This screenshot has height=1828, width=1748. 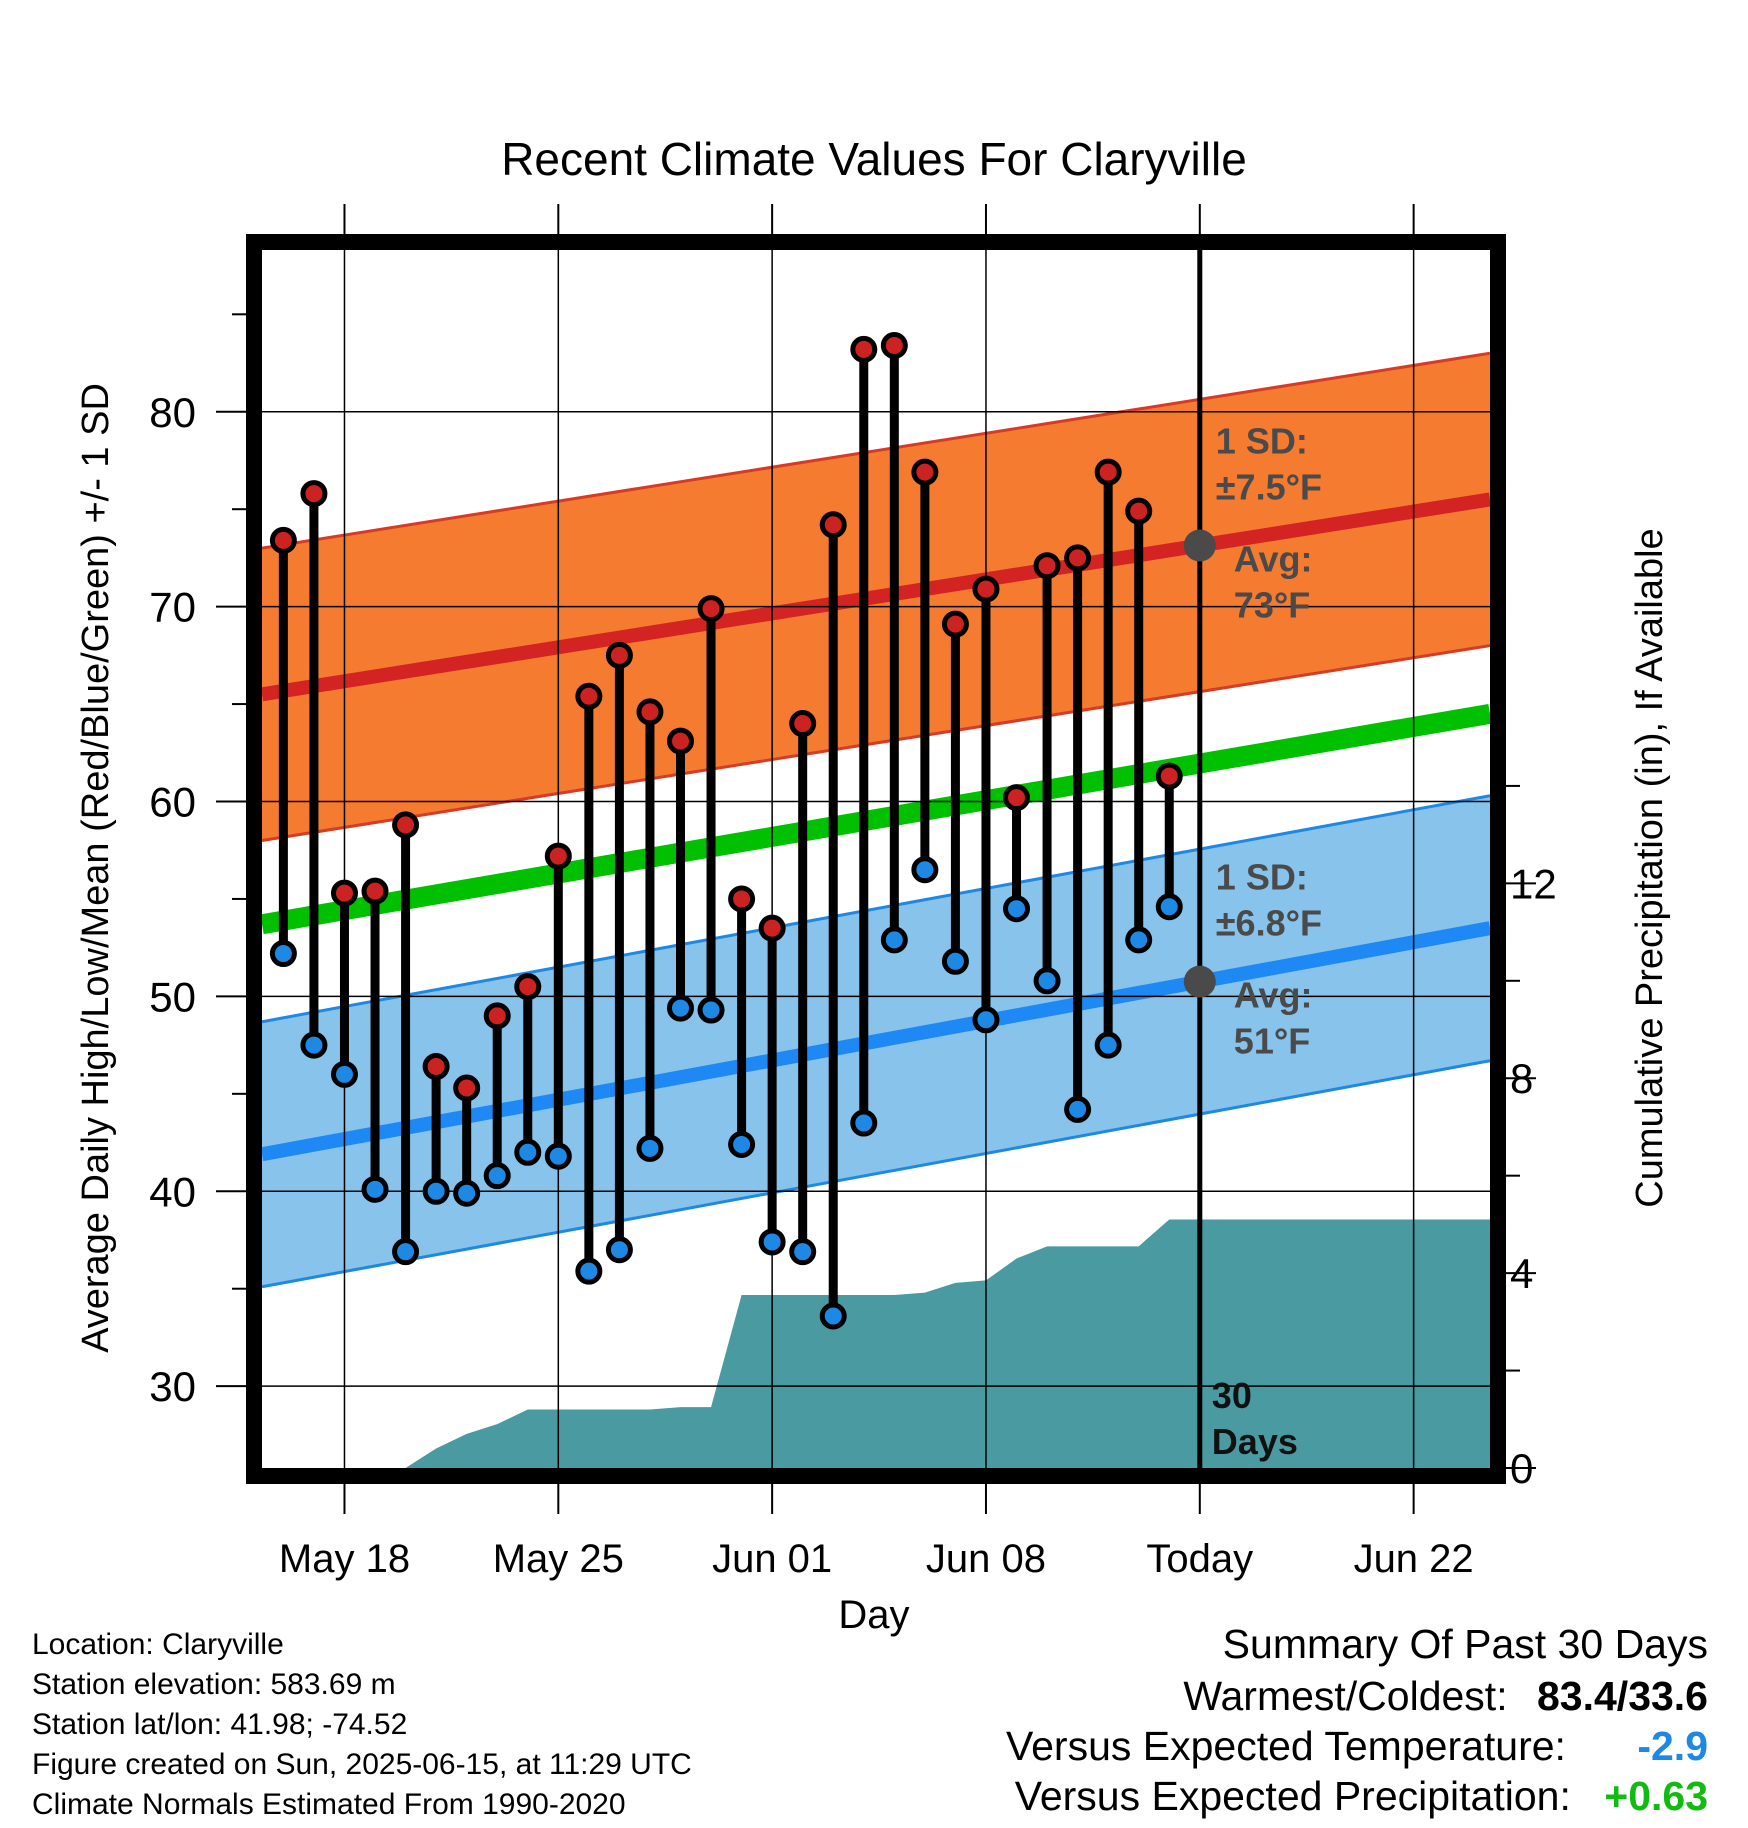 What do you see at coordinates (1521, 1468) in the screenshot?
I see `y2-tick-label: 0` at bounding box center [1521, 1468].